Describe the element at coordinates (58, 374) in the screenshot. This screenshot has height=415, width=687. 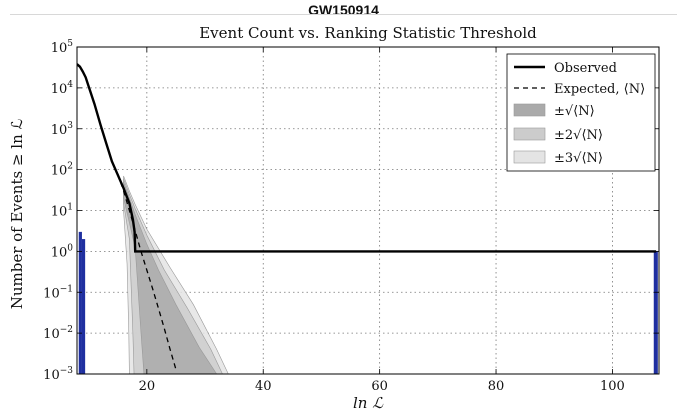
I see `y-tick-label: 10⁻³` at that location.